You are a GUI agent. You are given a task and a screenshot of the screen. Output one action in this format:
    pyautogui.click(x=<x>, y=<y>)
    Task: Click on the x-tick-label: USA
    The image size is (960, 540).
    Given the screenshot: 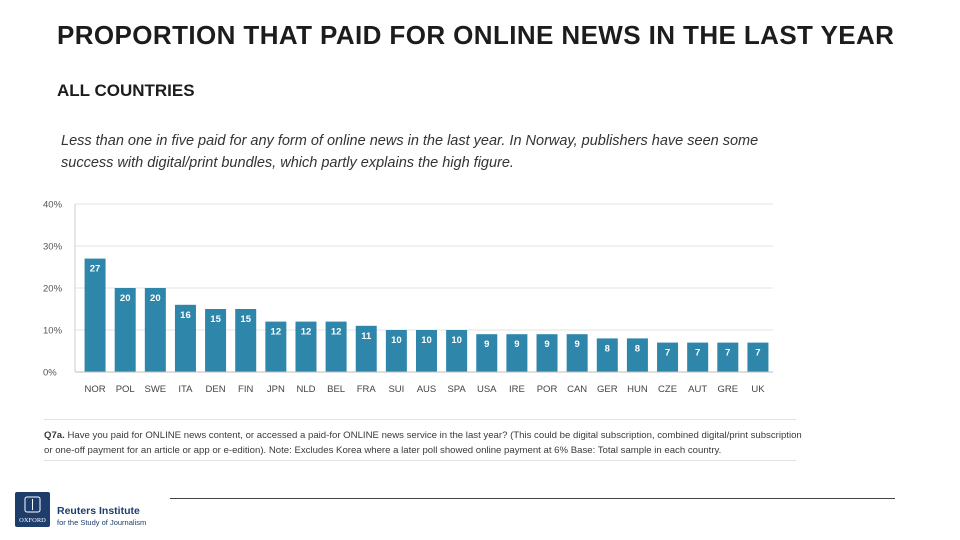 What is the action you would take?
    pyautogui.click(x=487, y=389)
    